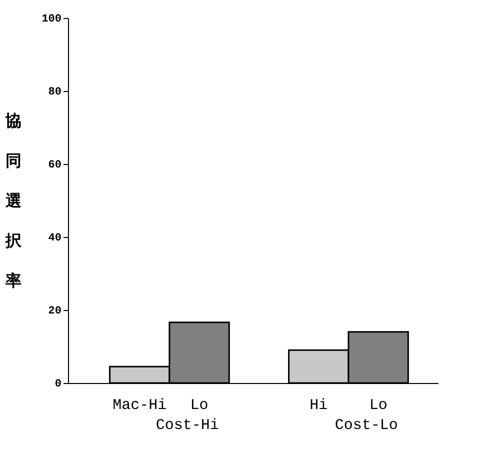 This screenshot has width=494, height=459. Describe the element at coordinates (52, 20) in the screenshot. I see `y-tick-label: 100` at that location.